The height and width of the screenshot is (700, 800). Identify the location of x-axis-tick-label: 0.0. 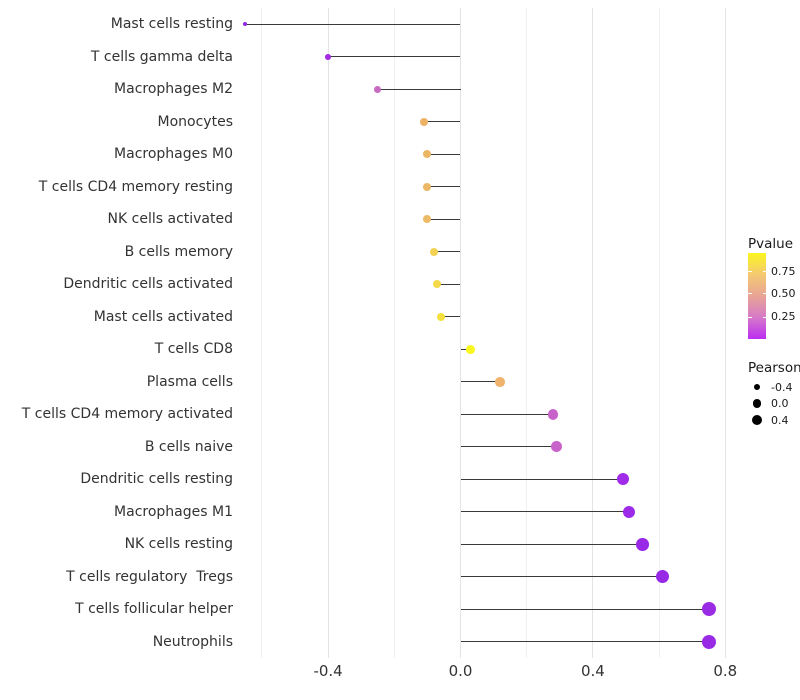
(460, 671).